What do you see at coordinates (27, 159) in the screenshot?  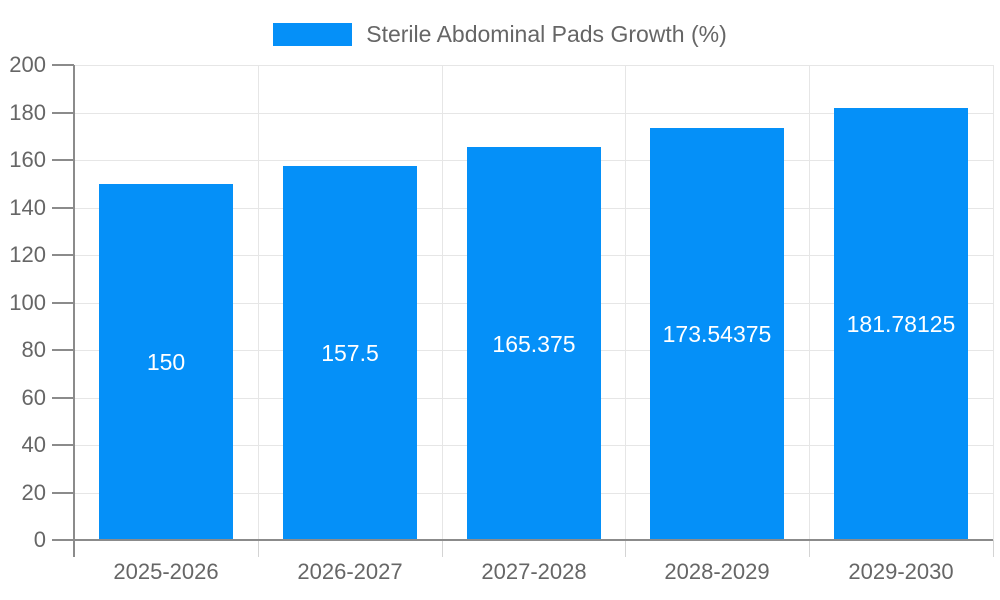 I see `y-tick-label: 160` at bounding box center [27, 159].